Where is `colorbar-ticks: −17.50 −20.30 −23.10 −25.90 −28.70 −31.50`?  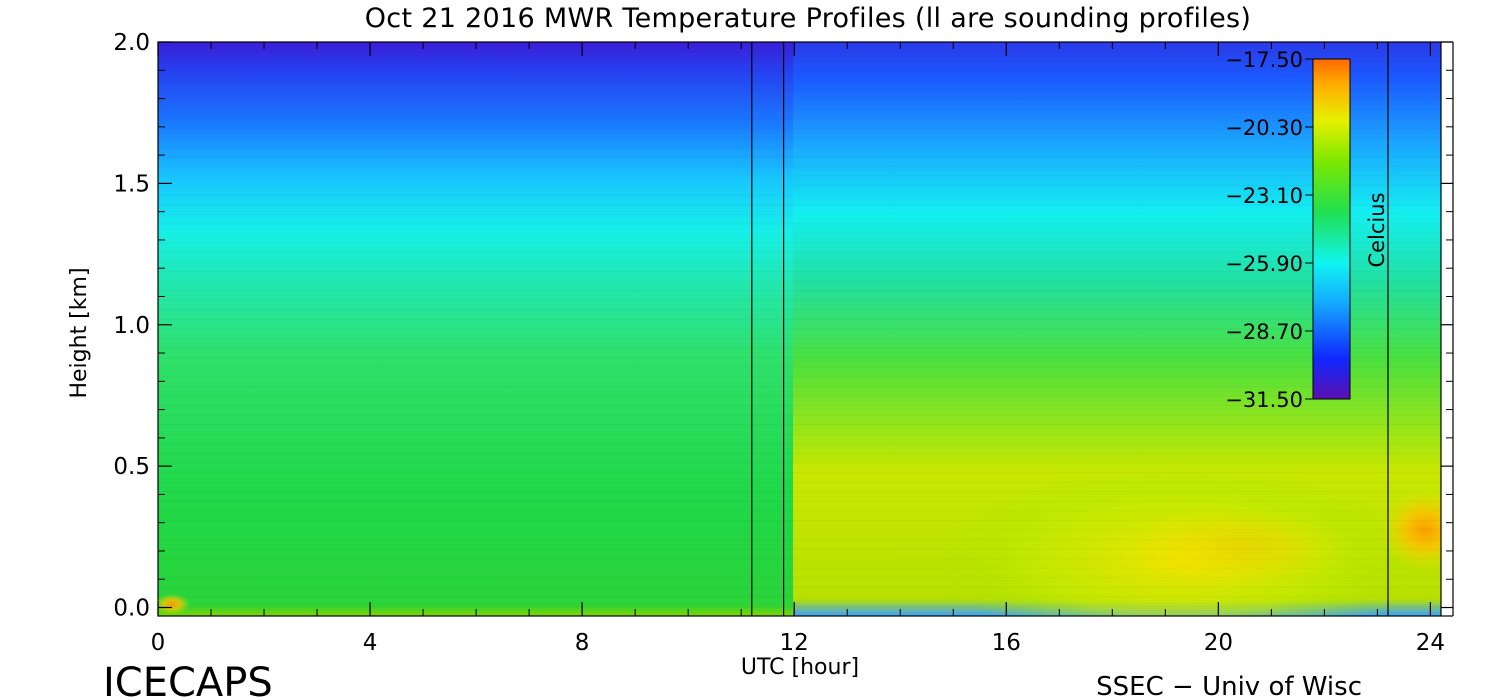
colorbar-ticks: −17.50 −20.30 −23.10 −25.90 −28.70 −31.50 is located at coordinates (1269, 230).